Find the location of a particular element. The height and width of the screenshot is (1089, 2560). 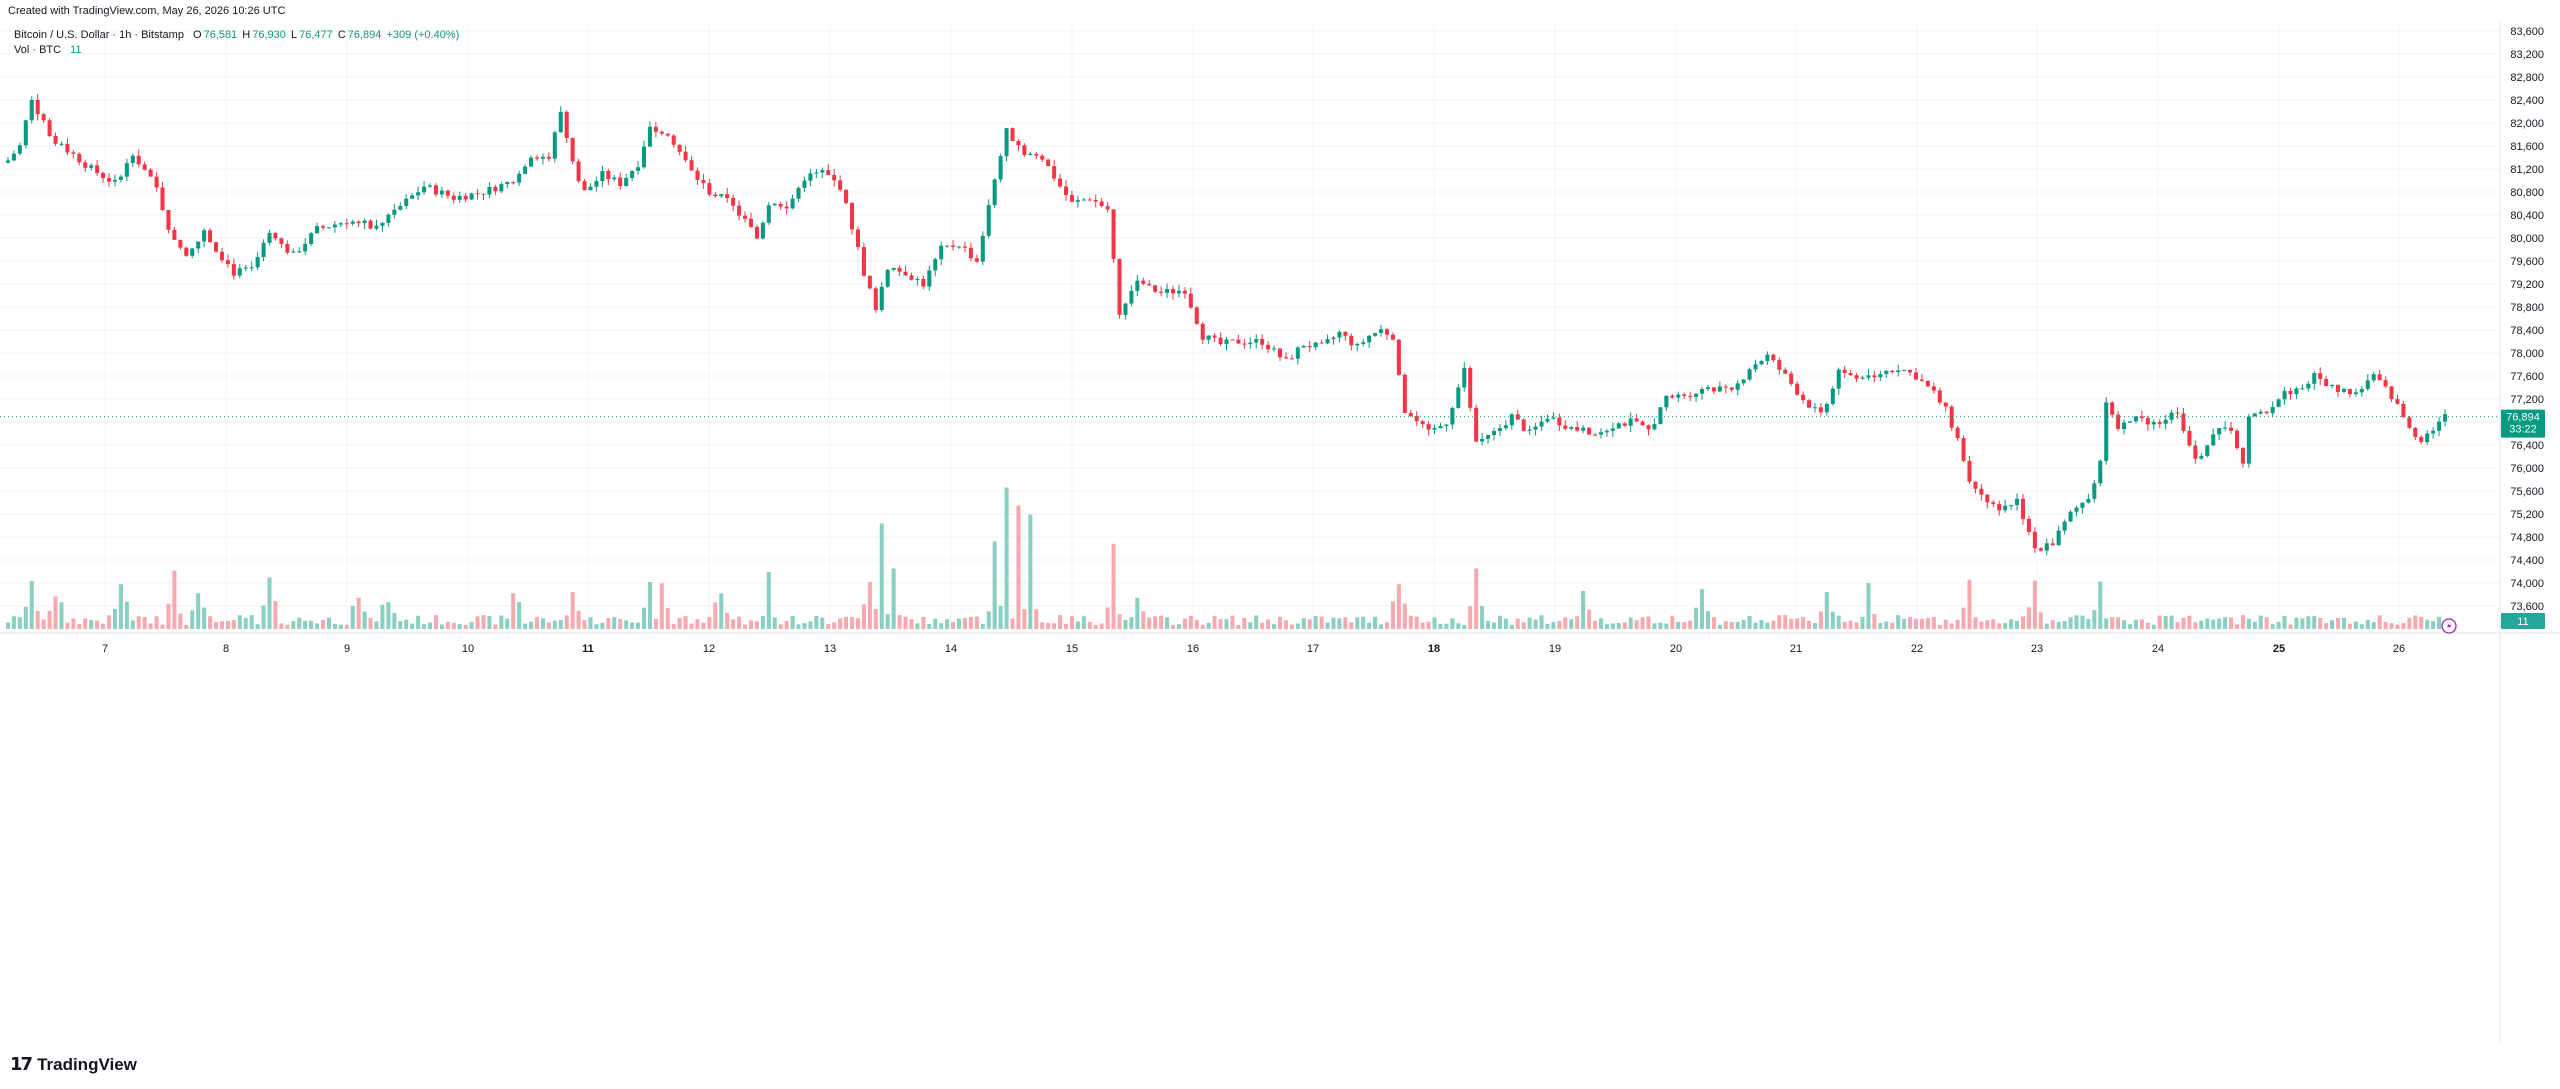

tradingview-logo: 𝟭𝟳 TradingView is located at coordinates (73, 1064).